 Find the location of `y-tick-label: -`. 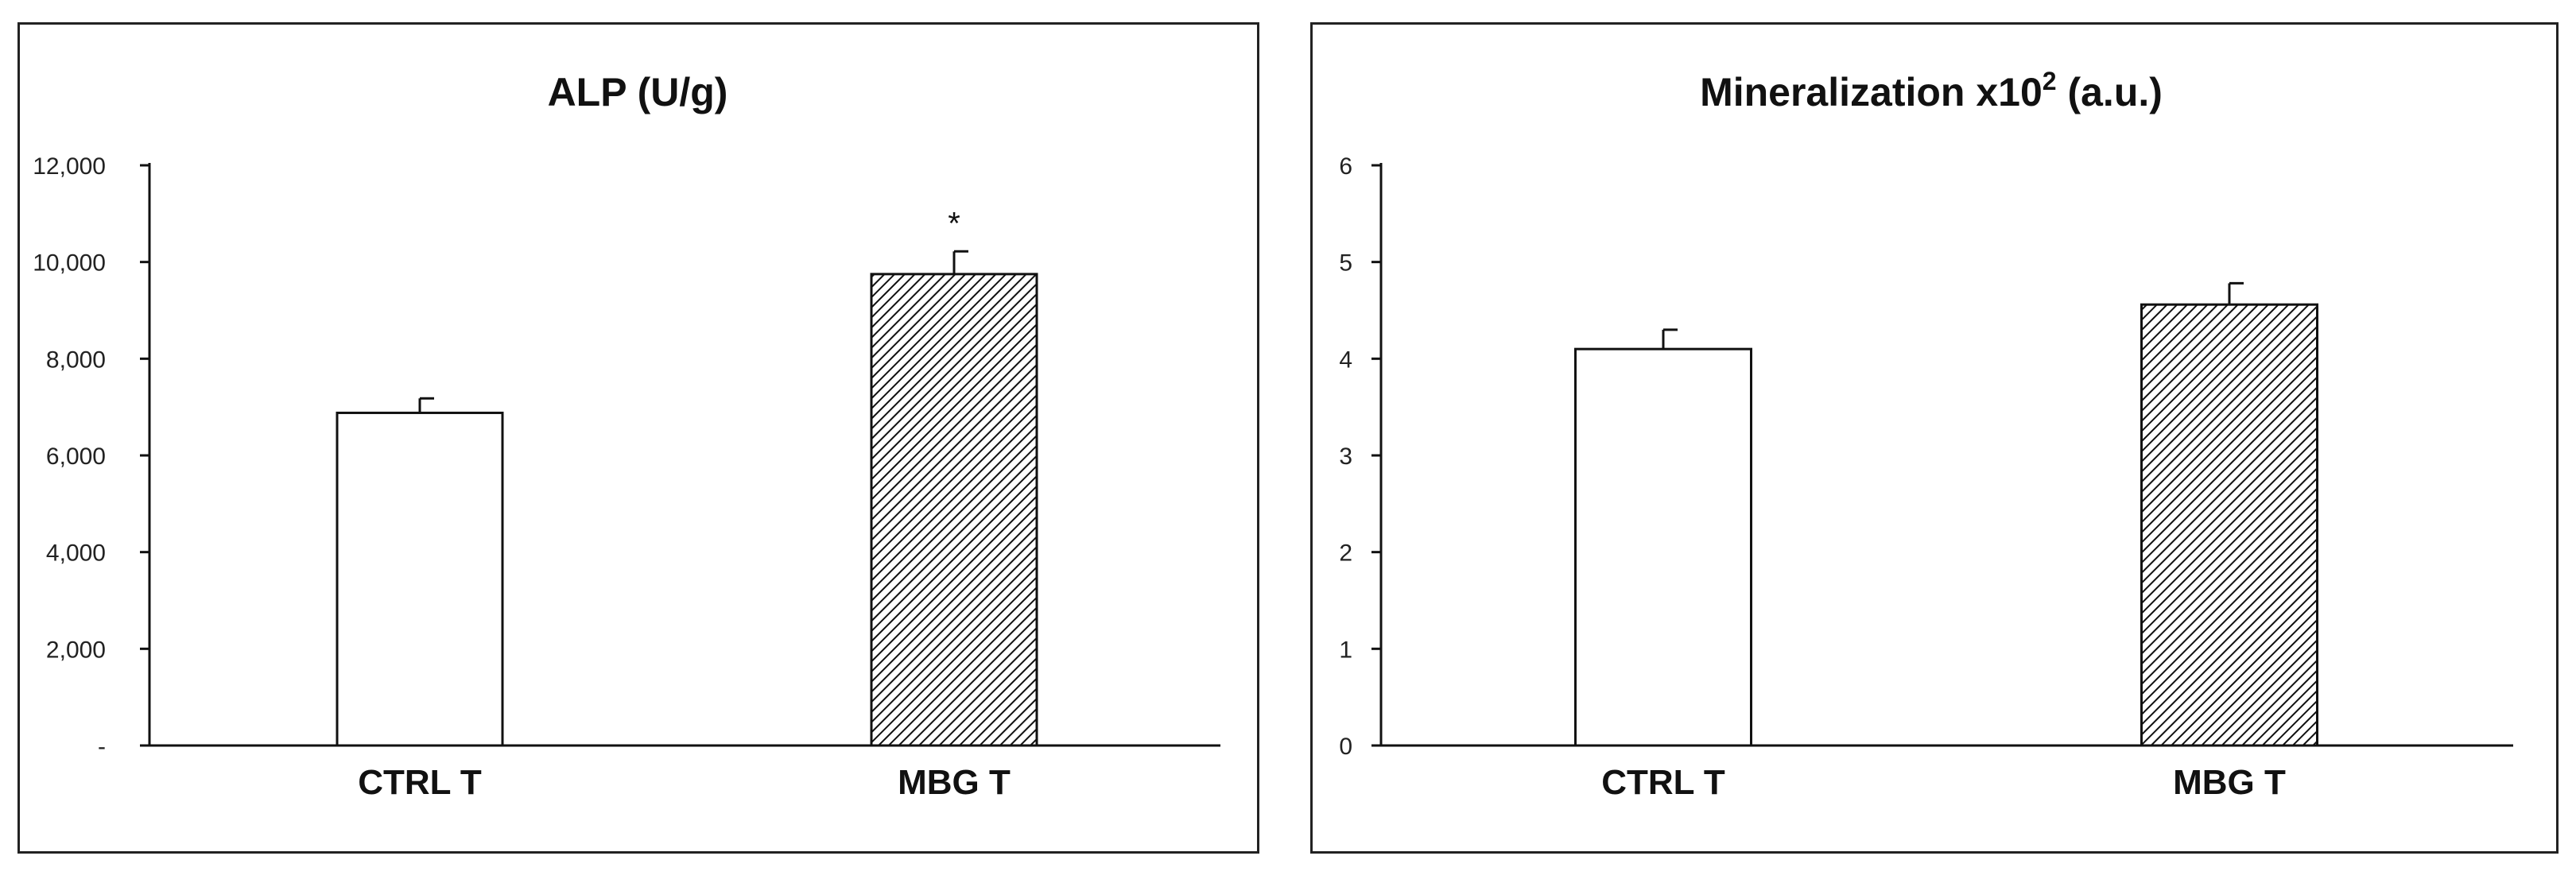

y-tick-label: - is located at coordinates (102, 747).